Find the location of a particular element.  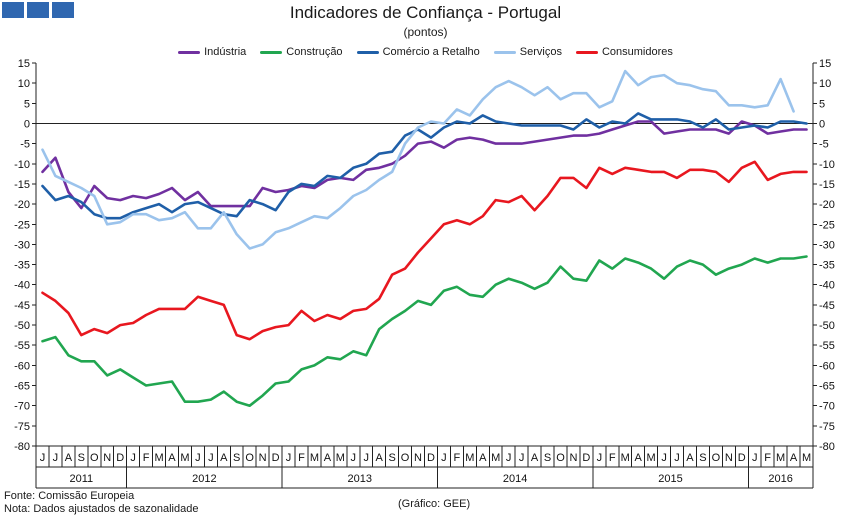

adjustment-note: Nota: Dados ajustados de sazonalidade is located at coordinates (101, 509).